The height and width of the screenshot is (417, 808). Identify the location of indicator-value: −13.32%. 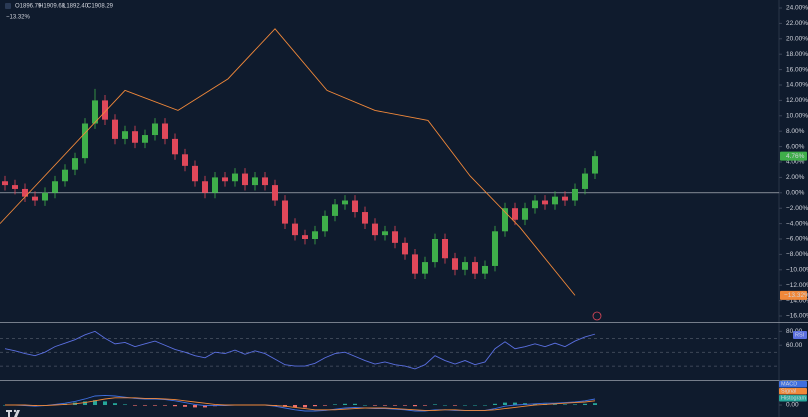
(18, 18).